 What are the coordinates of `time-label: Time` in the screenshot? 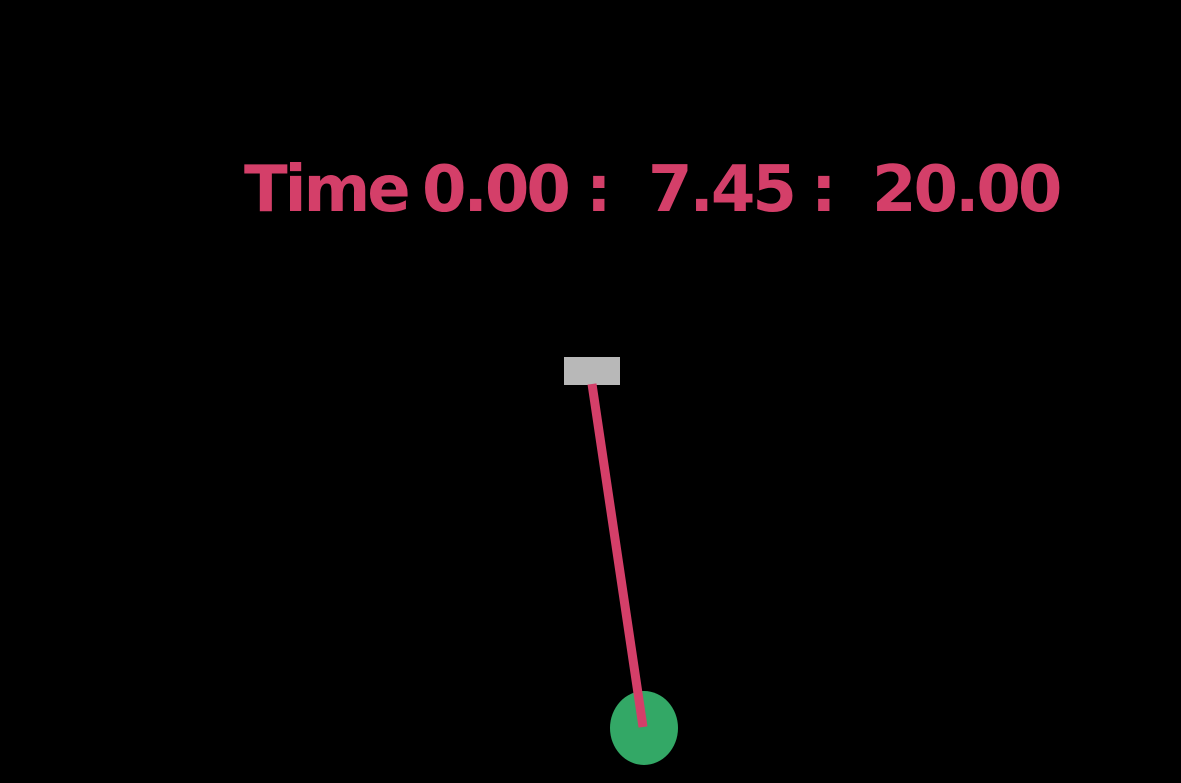 It's located at (327, 190).